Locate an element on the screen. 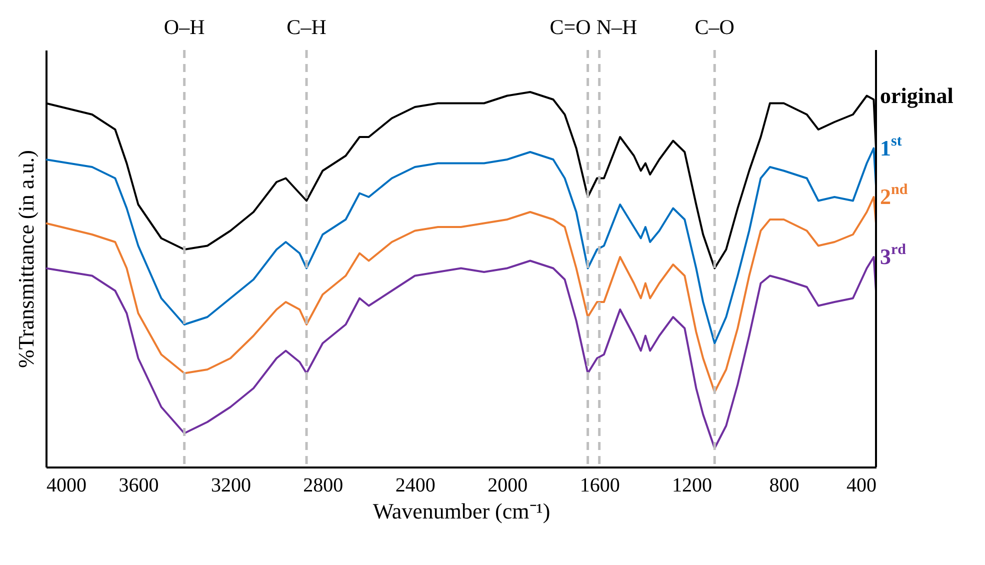  x-axis-title: Wavenumber (cm⁻¹) is located at coordinates (461, 511).